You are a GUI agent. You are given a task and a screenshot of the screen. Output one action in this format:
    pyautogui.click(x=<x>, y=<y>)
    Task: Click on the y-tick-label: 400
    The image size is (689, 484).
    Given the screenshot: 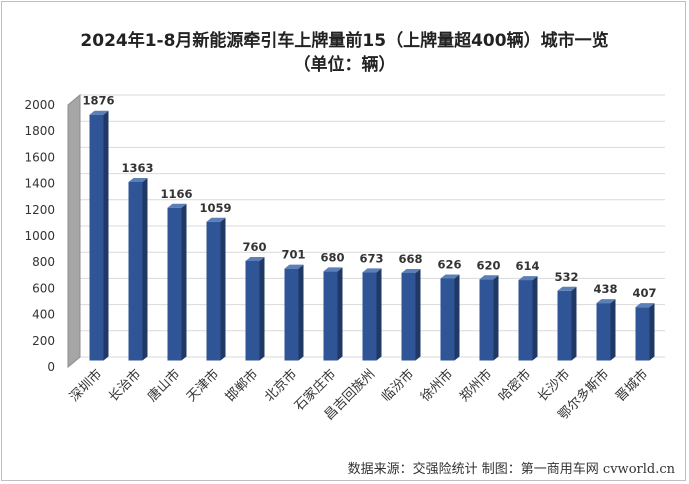 What is the action you would take?
    pyautogui.click(x=43, y=315)
    